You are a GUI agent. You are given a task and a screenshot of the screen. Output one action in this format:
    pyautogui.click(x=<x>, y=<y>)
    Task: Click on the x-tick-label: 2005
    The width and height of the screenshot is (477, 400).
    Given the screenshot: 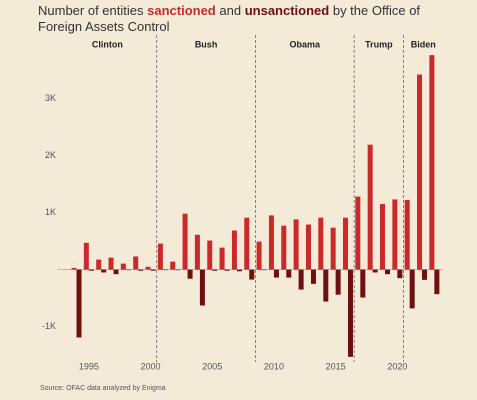 What is the action you would take?
    pyautogui.click(x=212, y=366)
    